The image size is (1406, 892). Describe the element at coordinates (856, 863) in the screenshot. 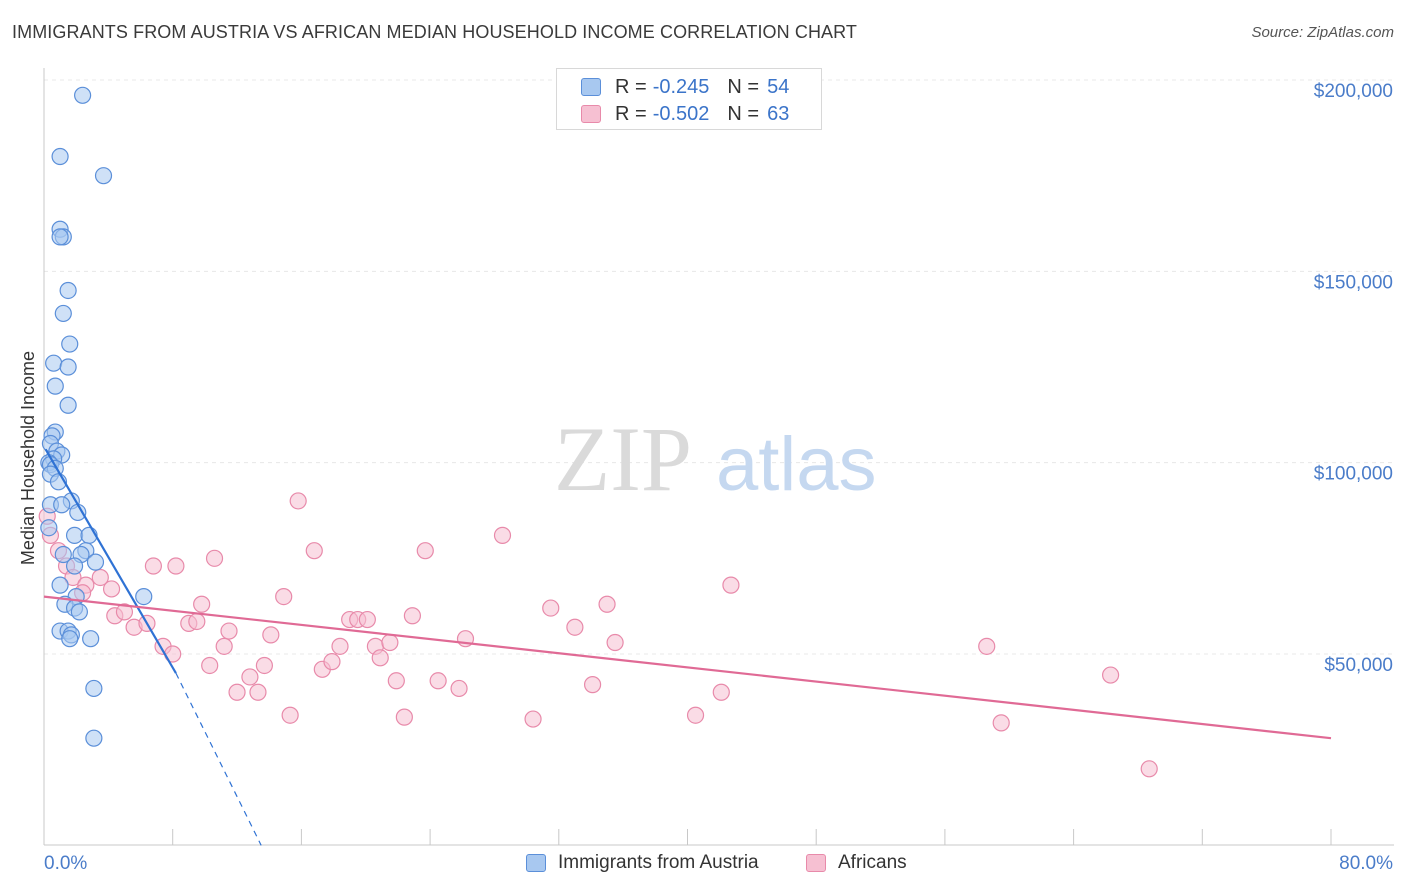

I see `legend-item-africans: Africans` at that location.